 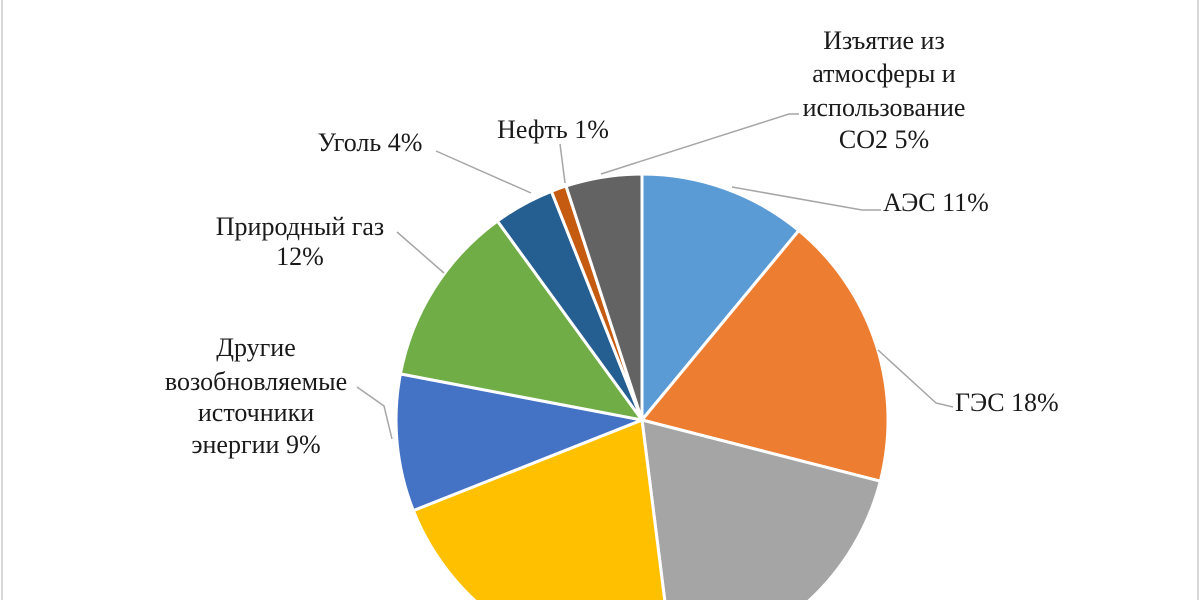 What do you see at coordinates (420, 252) in the screenshot?
I see `leader-line-natural-gas` at bounding box center [420, 252].